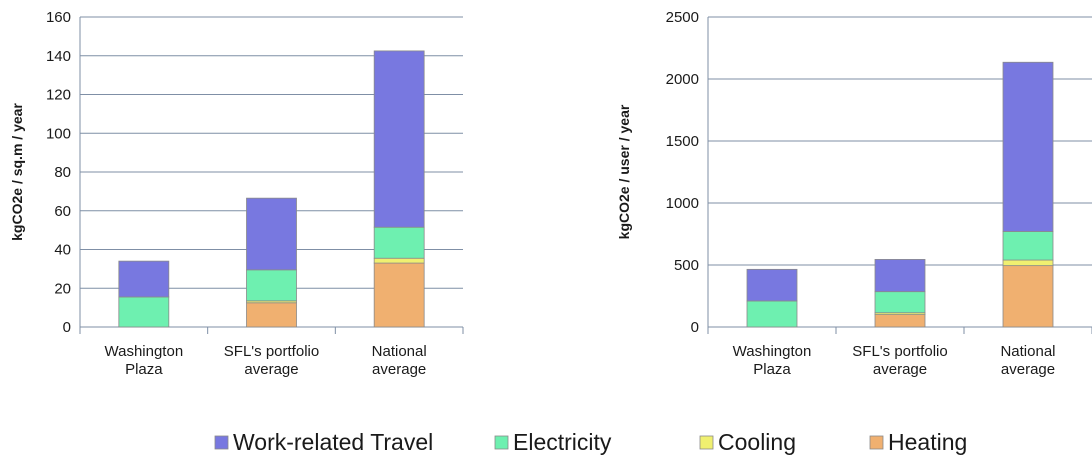 Image resolution: width=1092 pixels, height=462 pixels. Describe the element at coordinates (62, 172) in the screenshot. I see `y-tick-label: 80` at that location.